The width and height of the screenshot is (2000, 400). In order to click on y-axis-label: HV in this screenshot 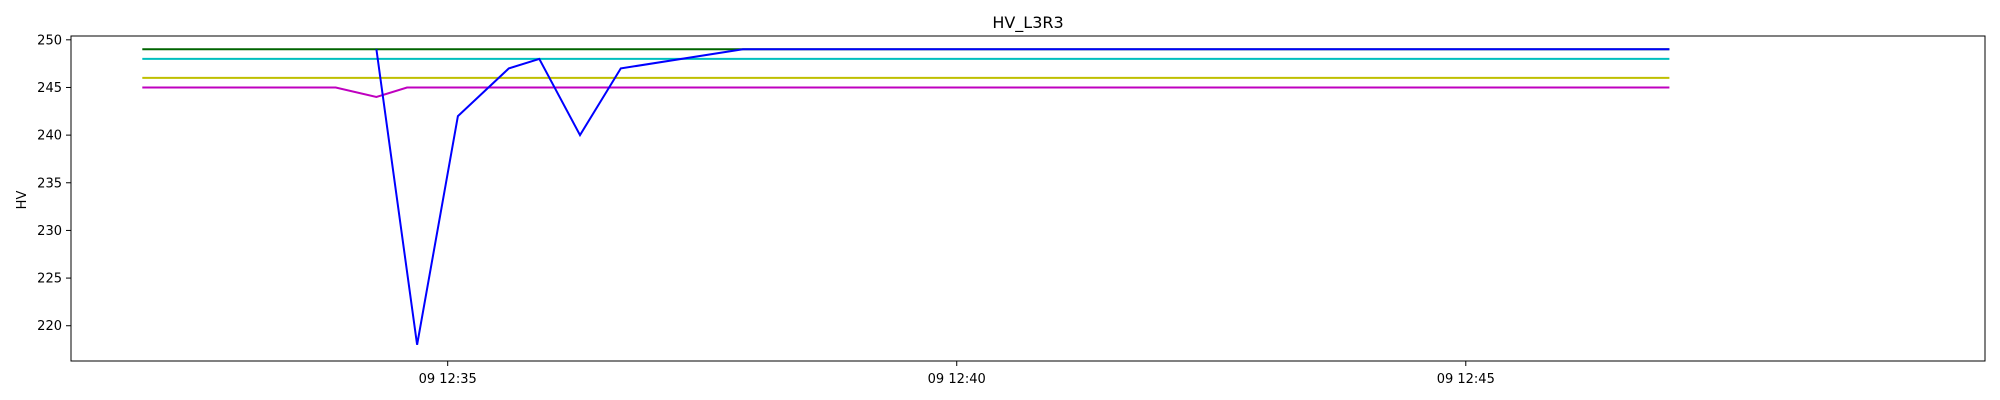, I will do `click(22, 200)`.